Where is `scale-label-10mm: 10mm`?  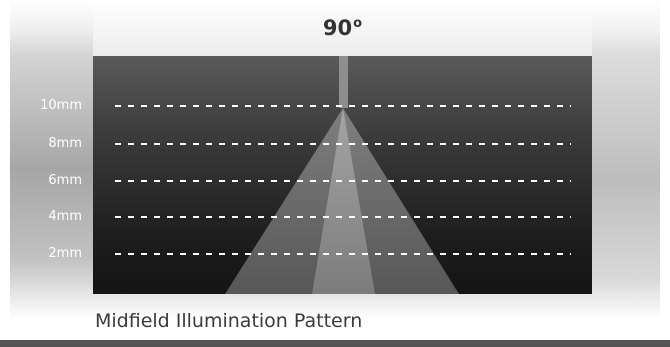 scale-label-10mm: 10mm is located at coordinates (61, 105).